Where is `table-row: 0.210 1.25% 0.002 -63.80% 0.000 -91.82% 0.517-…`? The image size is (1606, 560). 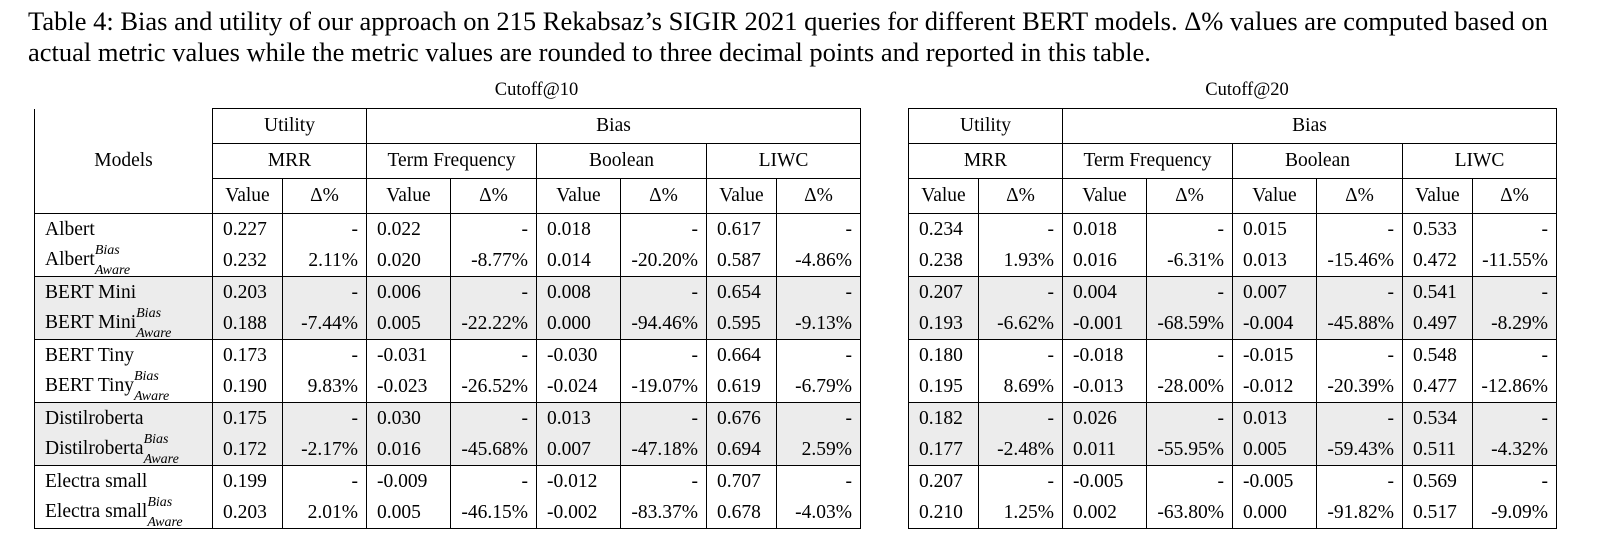 table-row: 0.210 1.25% 0.002 -63.80% 0.000 -91.82% 0.517-… is located at coordinates (1232, 513).